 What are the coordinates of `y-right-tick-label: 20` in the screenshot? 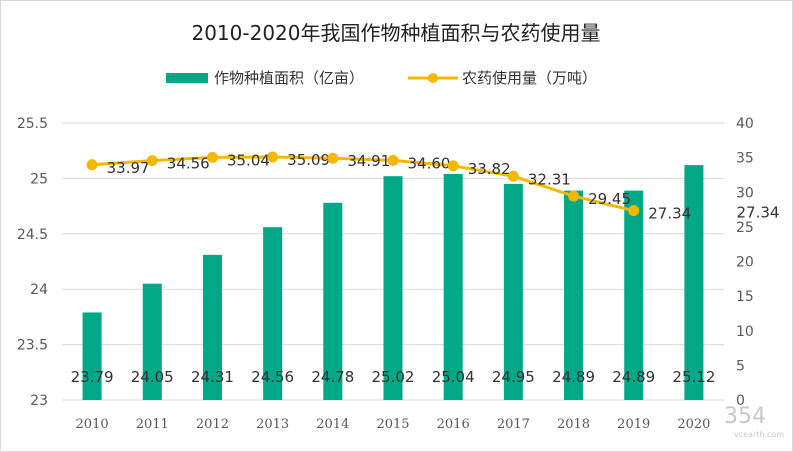 It's located at (745, 263).